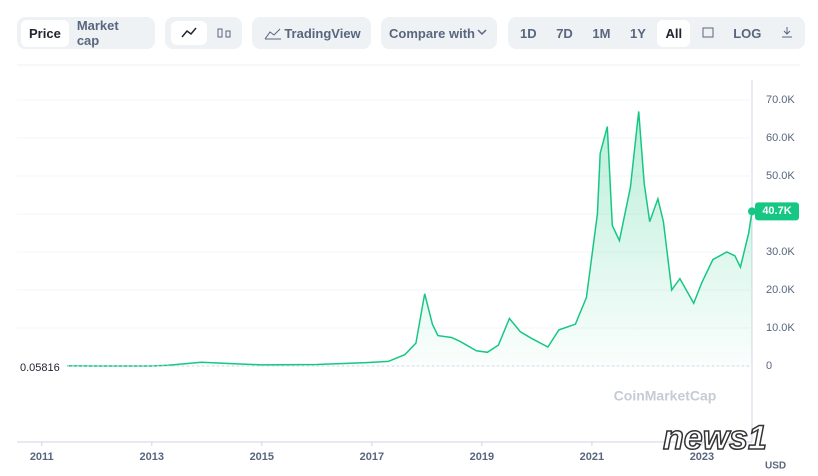 Image resolution: width=818 pixels, height=476 pixels. What do you see at coordinates (432, 33) in the screenshot?
I see `compare-label: Compare with` at bounding box center [432, 33].